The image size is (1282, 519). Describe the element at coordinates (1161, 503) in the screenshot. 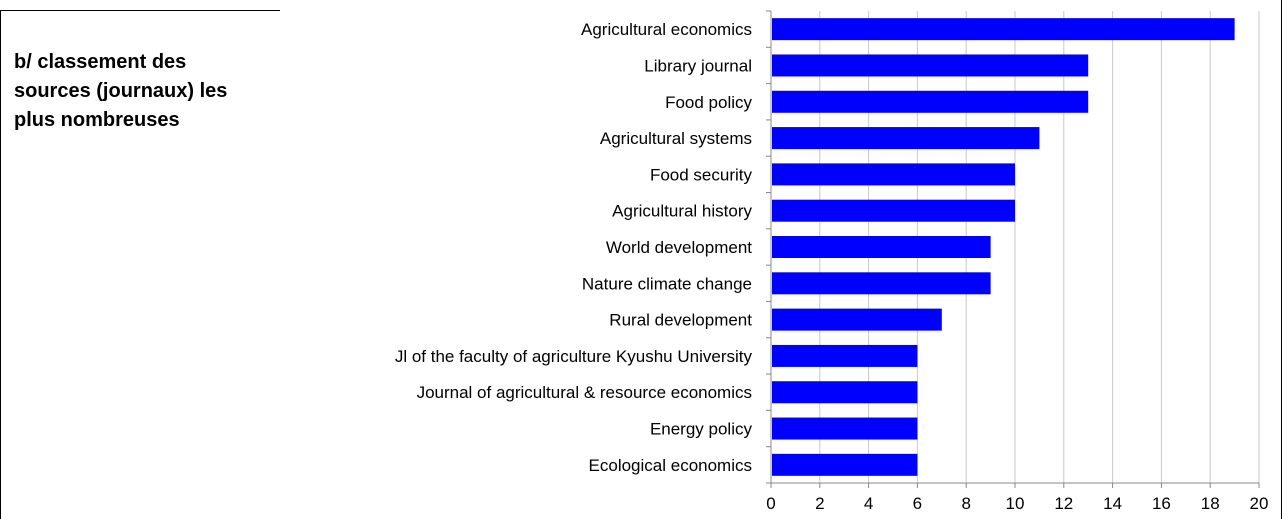

I see `x-tick-label: 16` at that location.